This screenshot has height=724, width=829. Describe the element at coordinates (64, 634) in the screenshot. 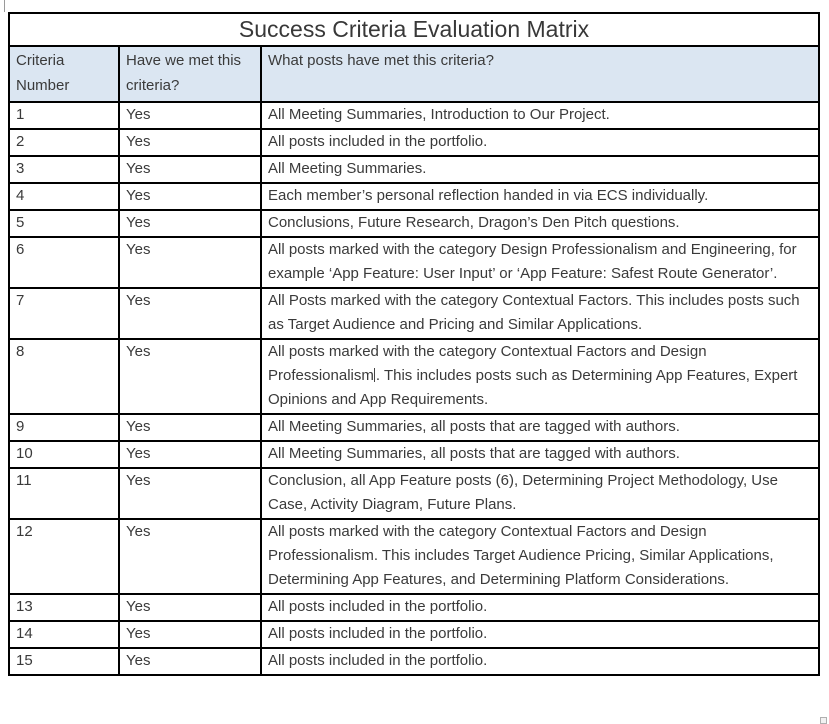

I see `criteria-number-cell: 14` at that location.